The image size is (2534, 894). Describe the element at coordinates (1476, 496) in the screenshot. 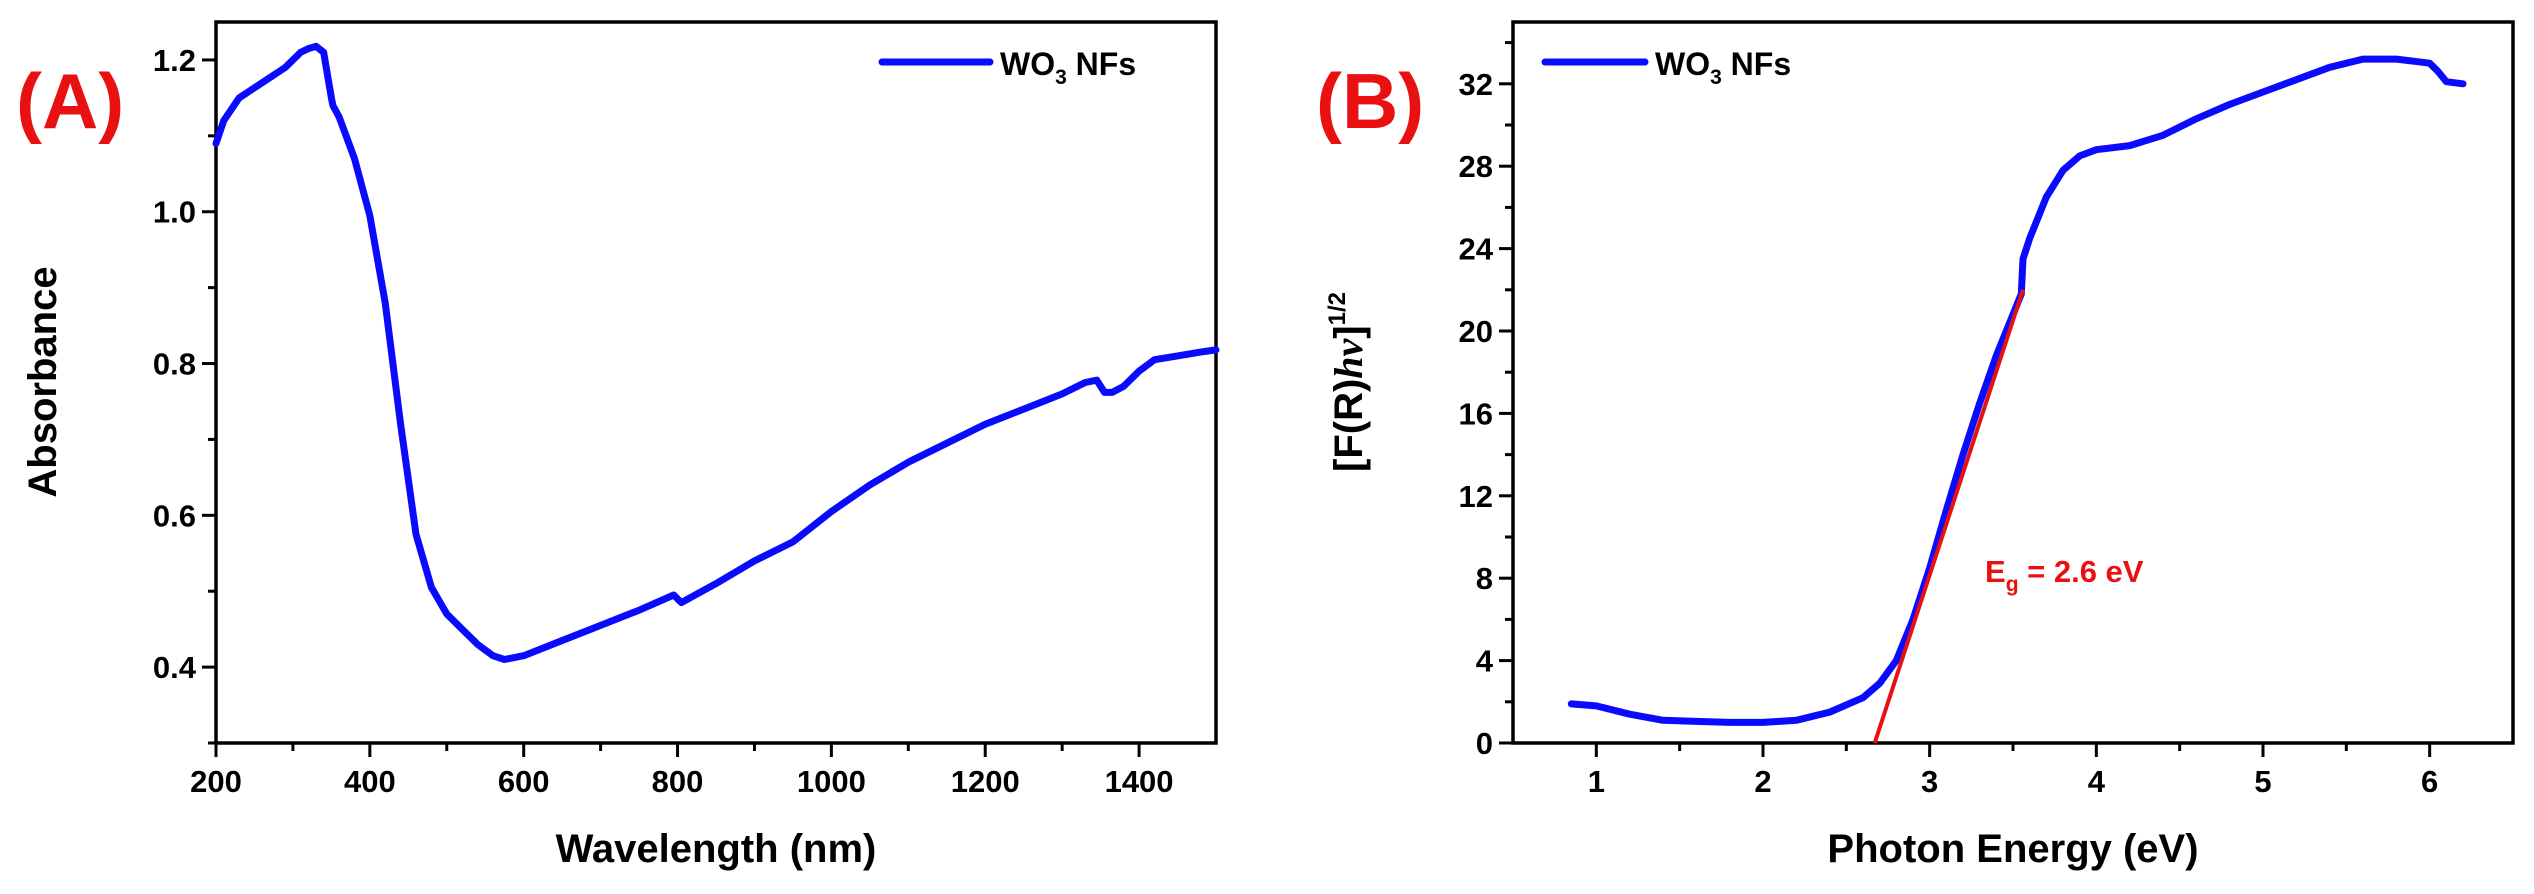

I see `y-tick-label: 12` at that location.